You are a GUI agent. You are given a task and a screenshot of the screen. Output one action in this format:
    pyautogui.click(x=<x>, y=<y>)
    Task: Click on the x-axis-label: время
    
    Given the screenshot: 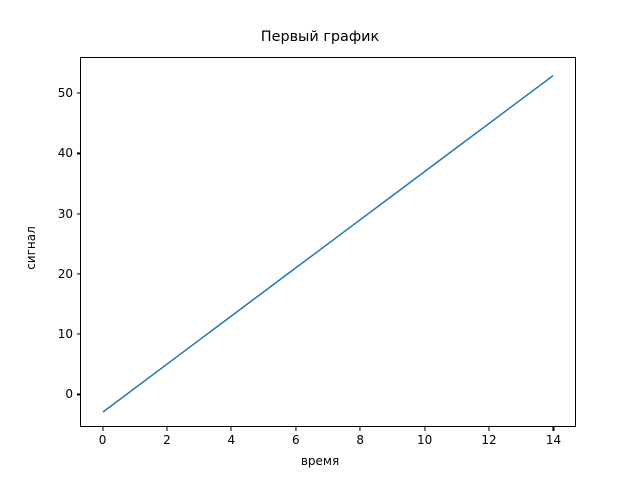 What is the action you would take?
    pyautogui.click(x=320, y=461)
    